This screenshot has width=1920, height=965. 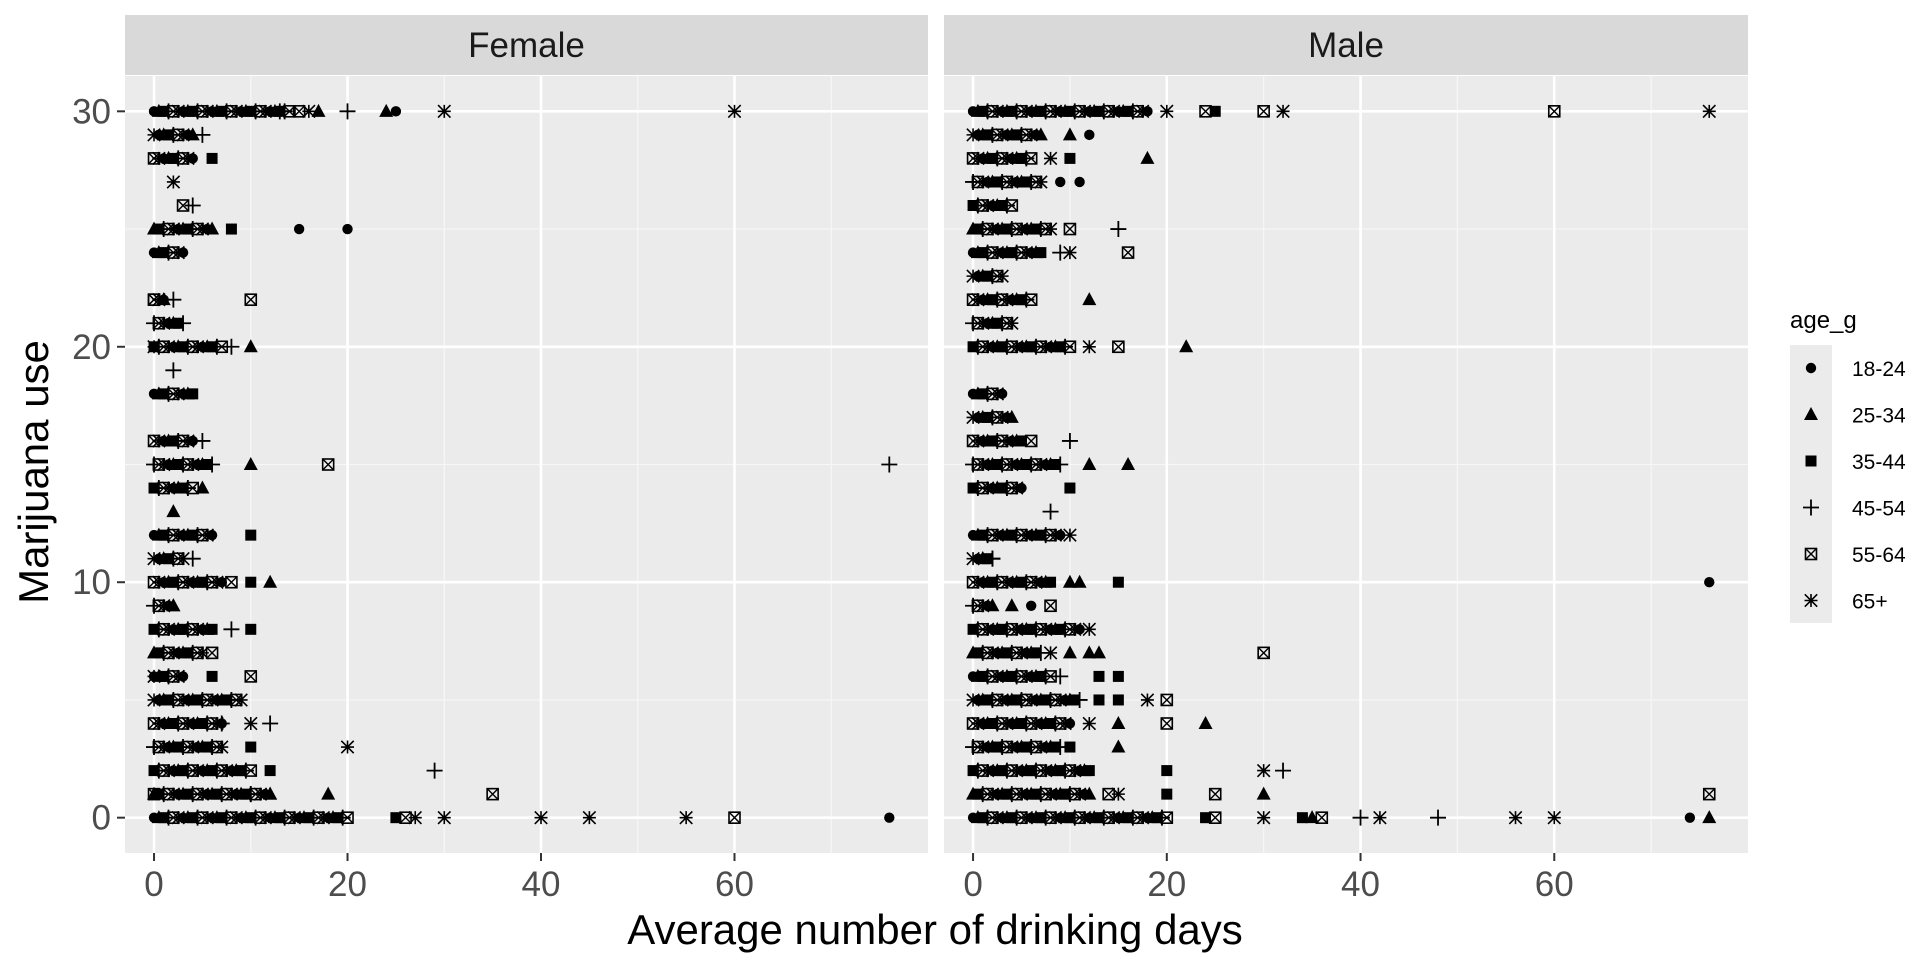 What do you see at coordinates (1879, 509) in the screenshot?
I see `legend-label: 45-54` at bounding box center [1879, 509].